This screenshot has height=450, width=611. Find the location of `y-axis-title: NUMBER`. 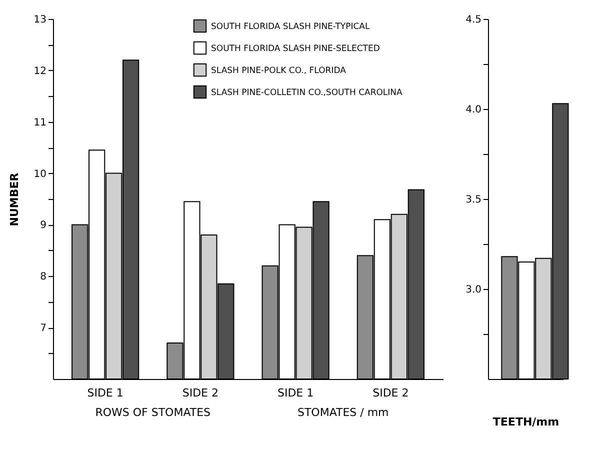

y-axis-title: NUMBER is located at coordinates (14, 199).